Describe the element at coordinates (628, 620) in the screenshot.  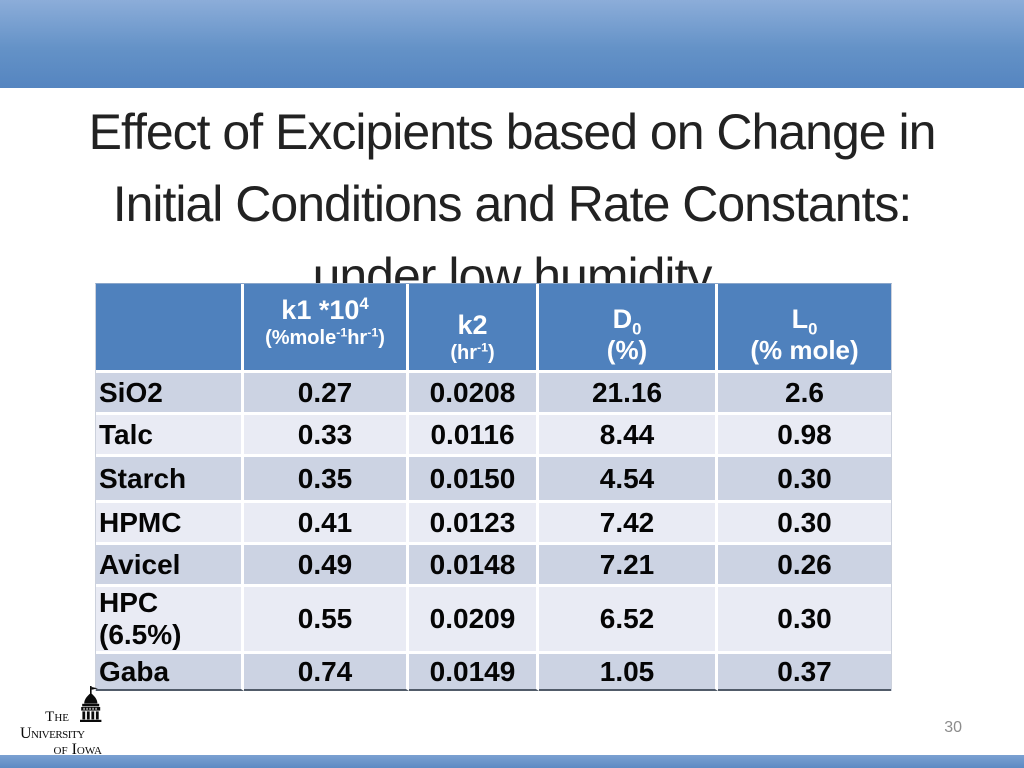
I see `cell-d0: 6.52` at that location.